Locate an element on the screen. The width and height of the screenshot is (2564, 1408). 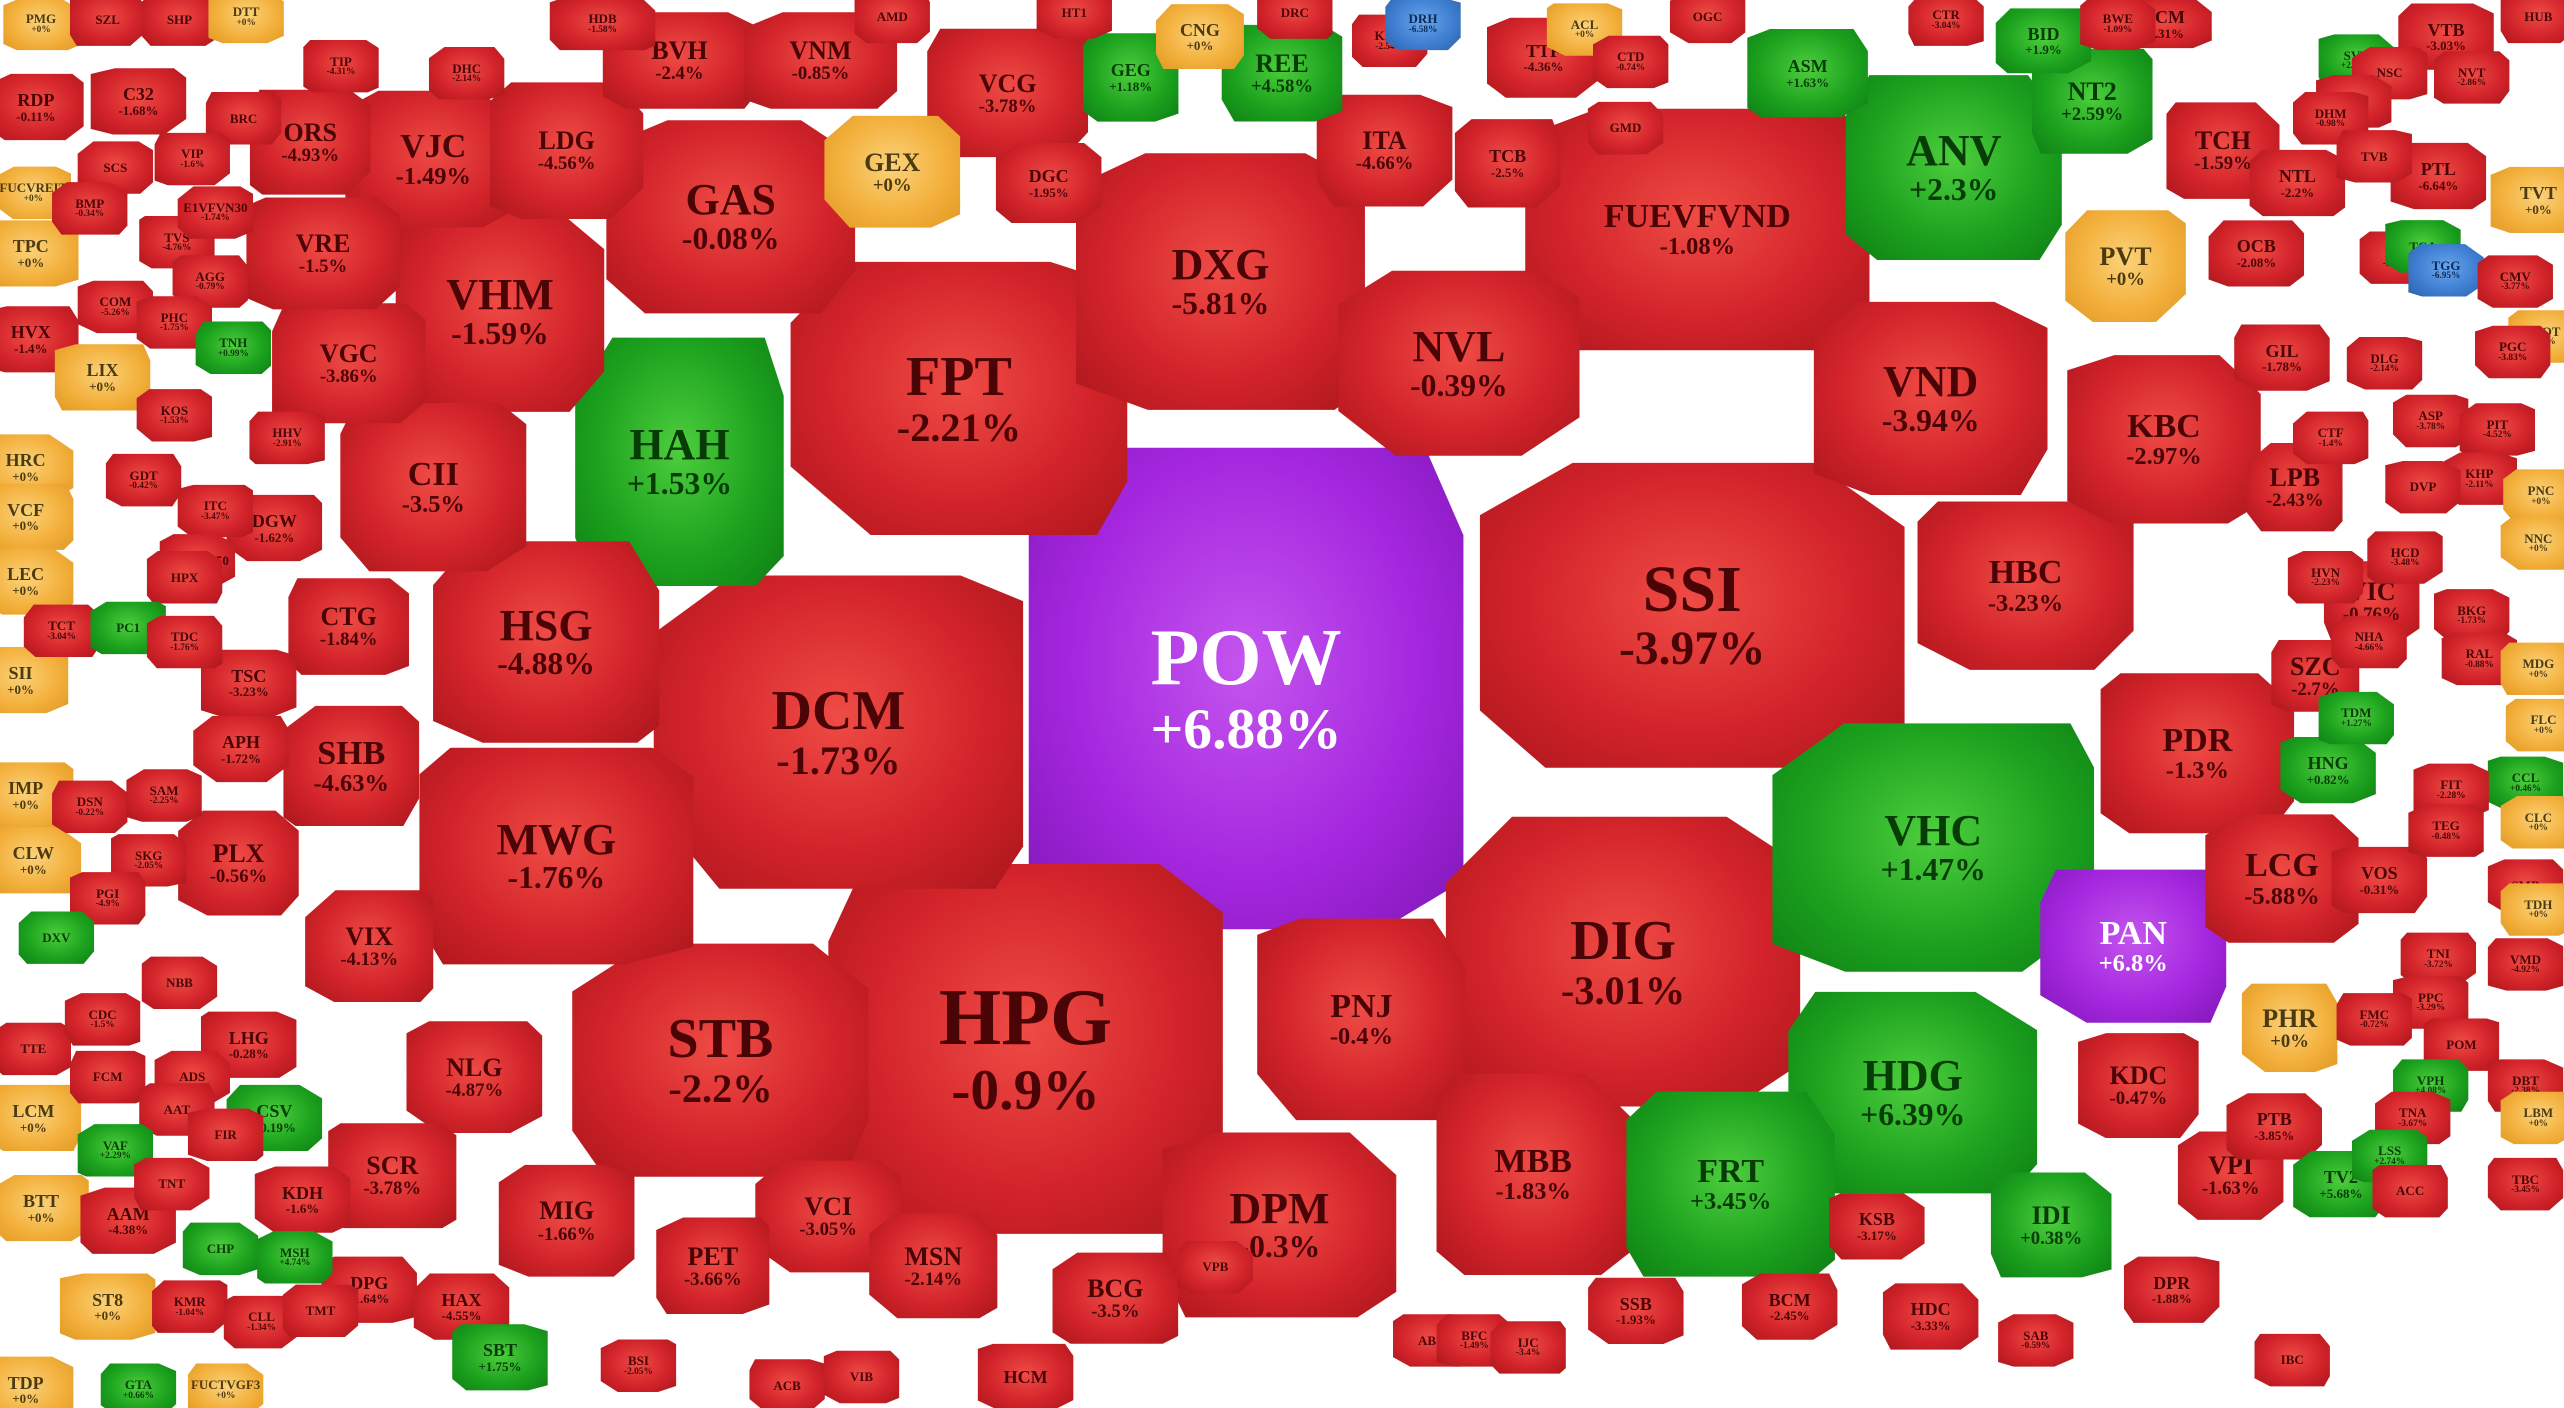
cell-SZL: SZL is located at coordinates (107, 23).